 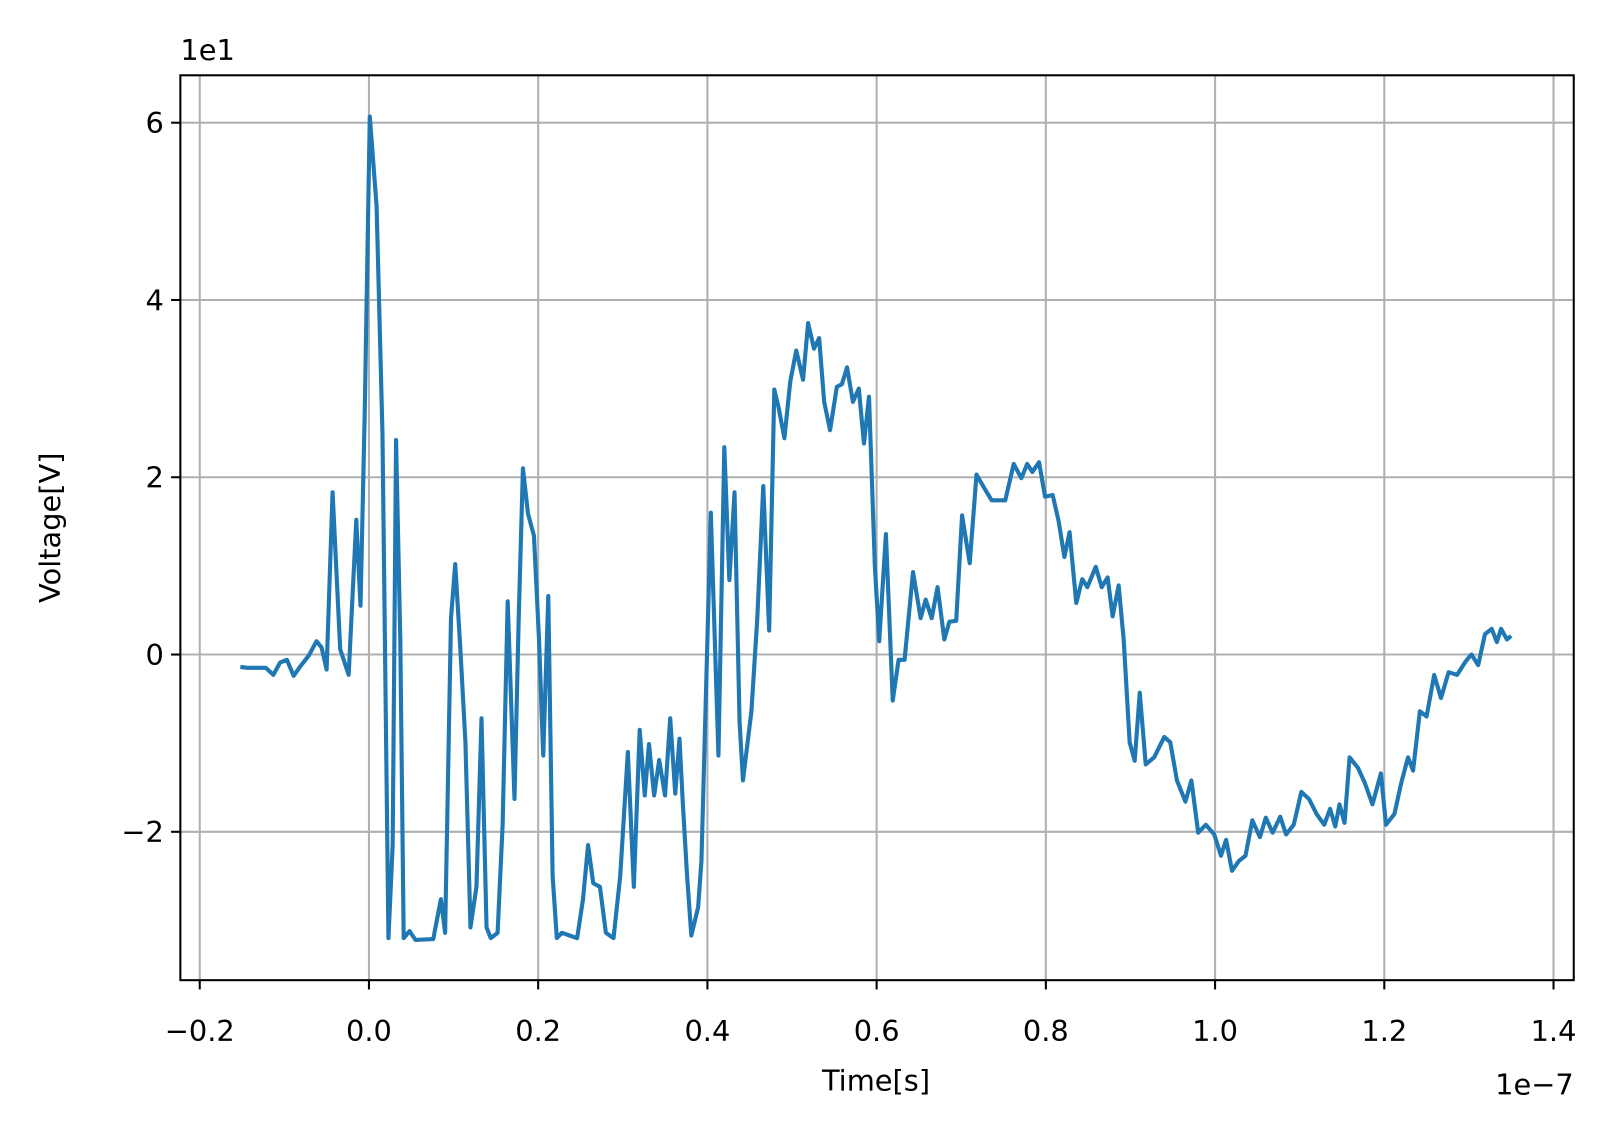 I want to click on x-tick-label: −0.2, so click(x=200, y=1031).